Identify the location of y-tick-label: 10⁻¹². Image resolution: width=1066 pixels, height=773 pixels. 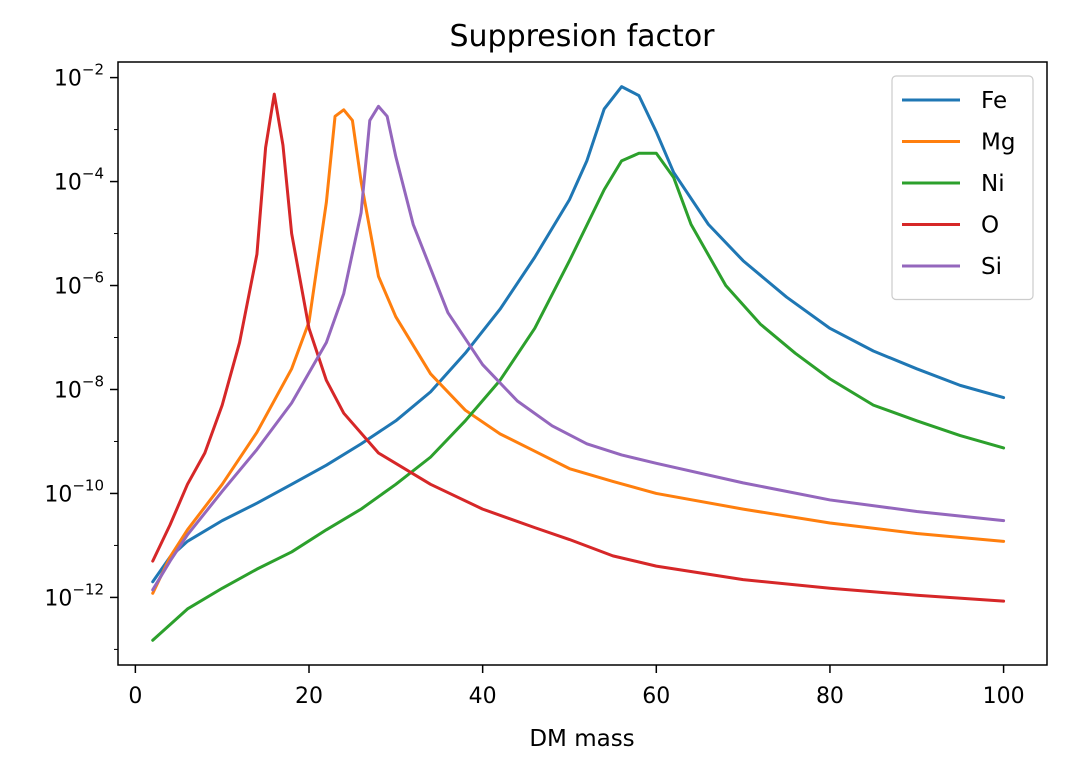
(74, 595).